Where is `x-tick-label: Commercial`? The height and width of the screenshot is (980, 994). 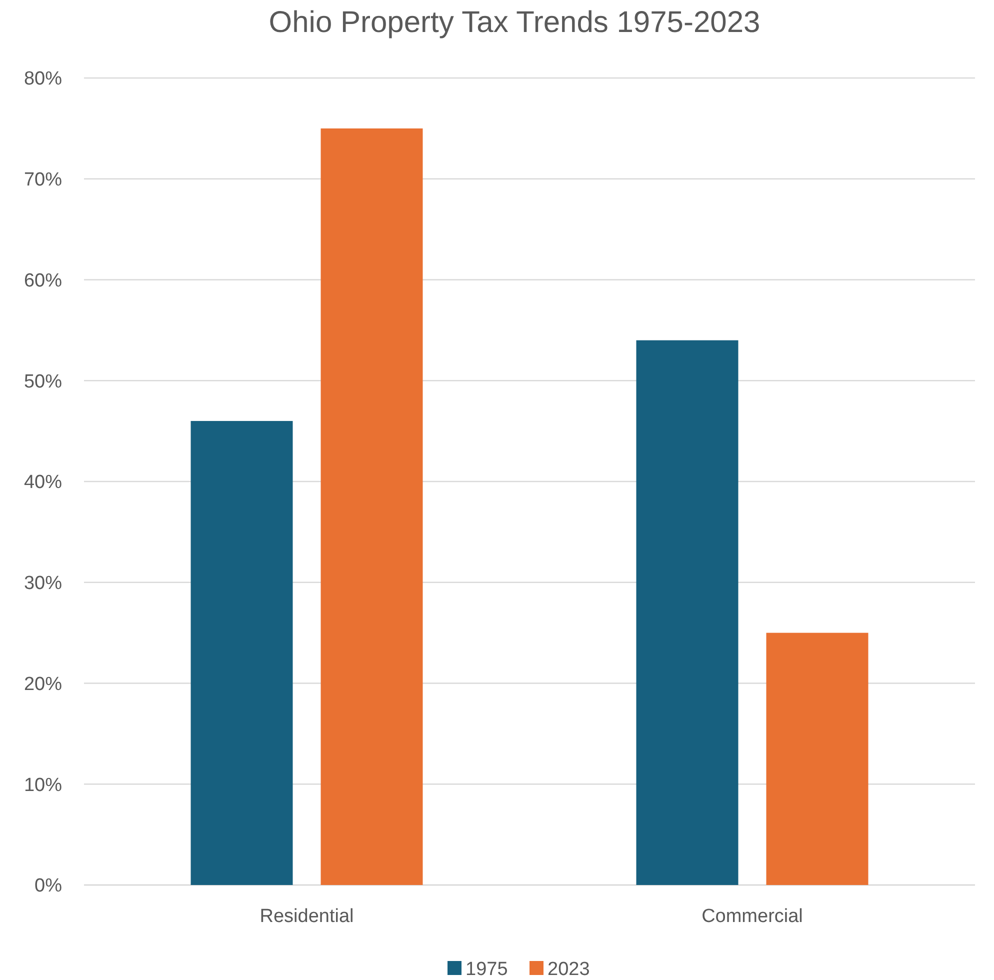 x-tick-label: Commercial is located at coordinates (752, 916).